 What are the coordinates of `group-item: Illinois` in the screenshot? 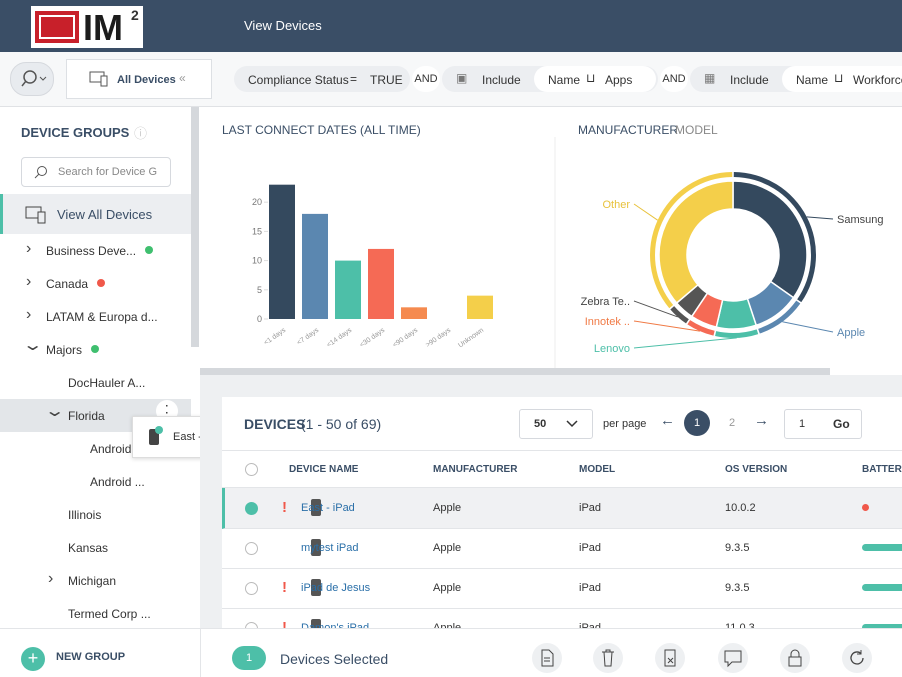 It's located at (95, 514).